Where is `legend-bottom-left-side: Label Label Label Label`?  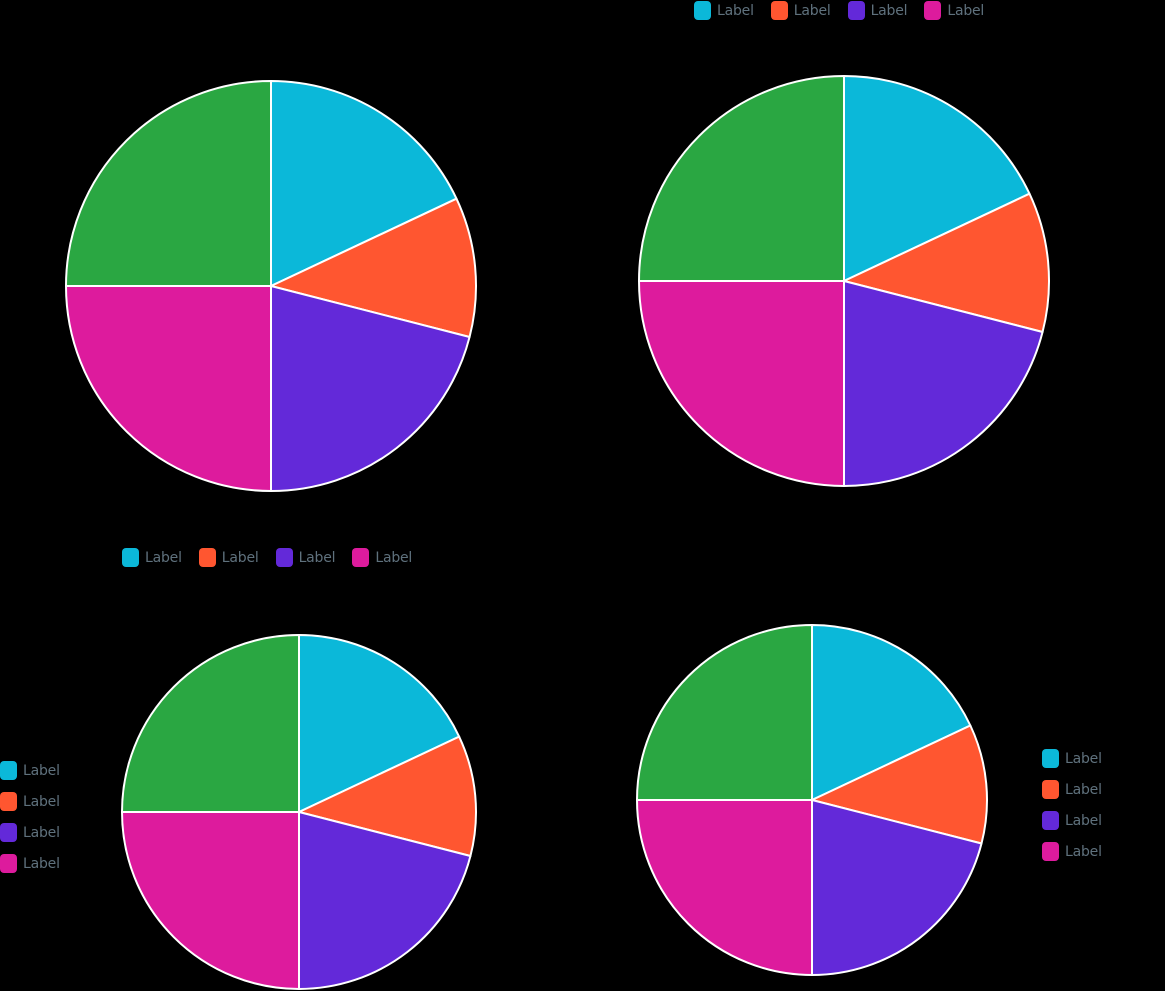 legend-bottom-left-side: Label Label Label Label is located at coordinates (30, 817).